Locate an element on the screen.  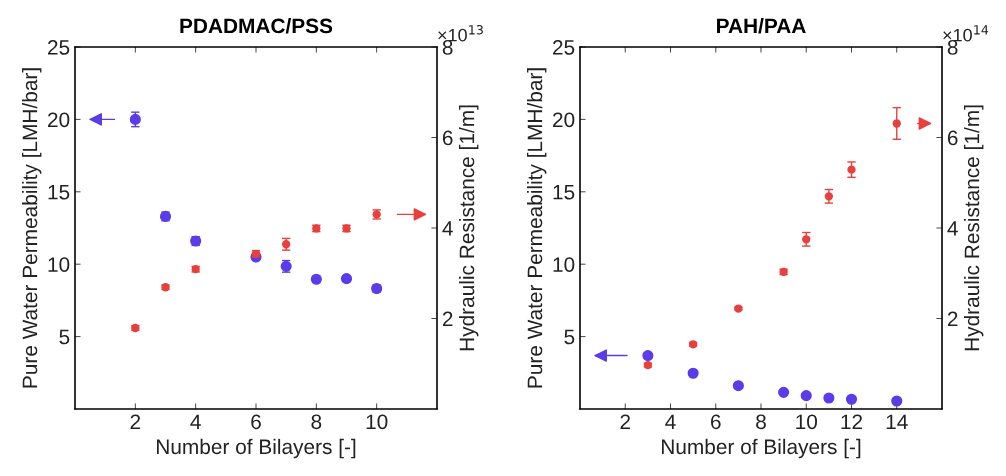
text: ×10$^{14}$ is located at coordinates (966, 33).